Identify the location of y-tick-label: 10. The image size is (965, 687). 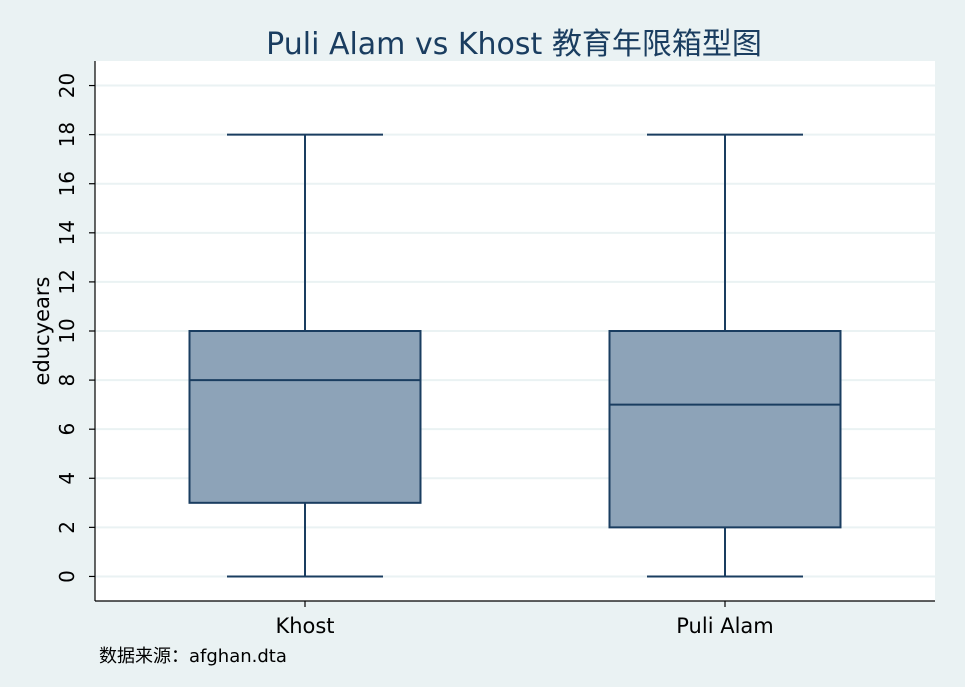
(67, 330).